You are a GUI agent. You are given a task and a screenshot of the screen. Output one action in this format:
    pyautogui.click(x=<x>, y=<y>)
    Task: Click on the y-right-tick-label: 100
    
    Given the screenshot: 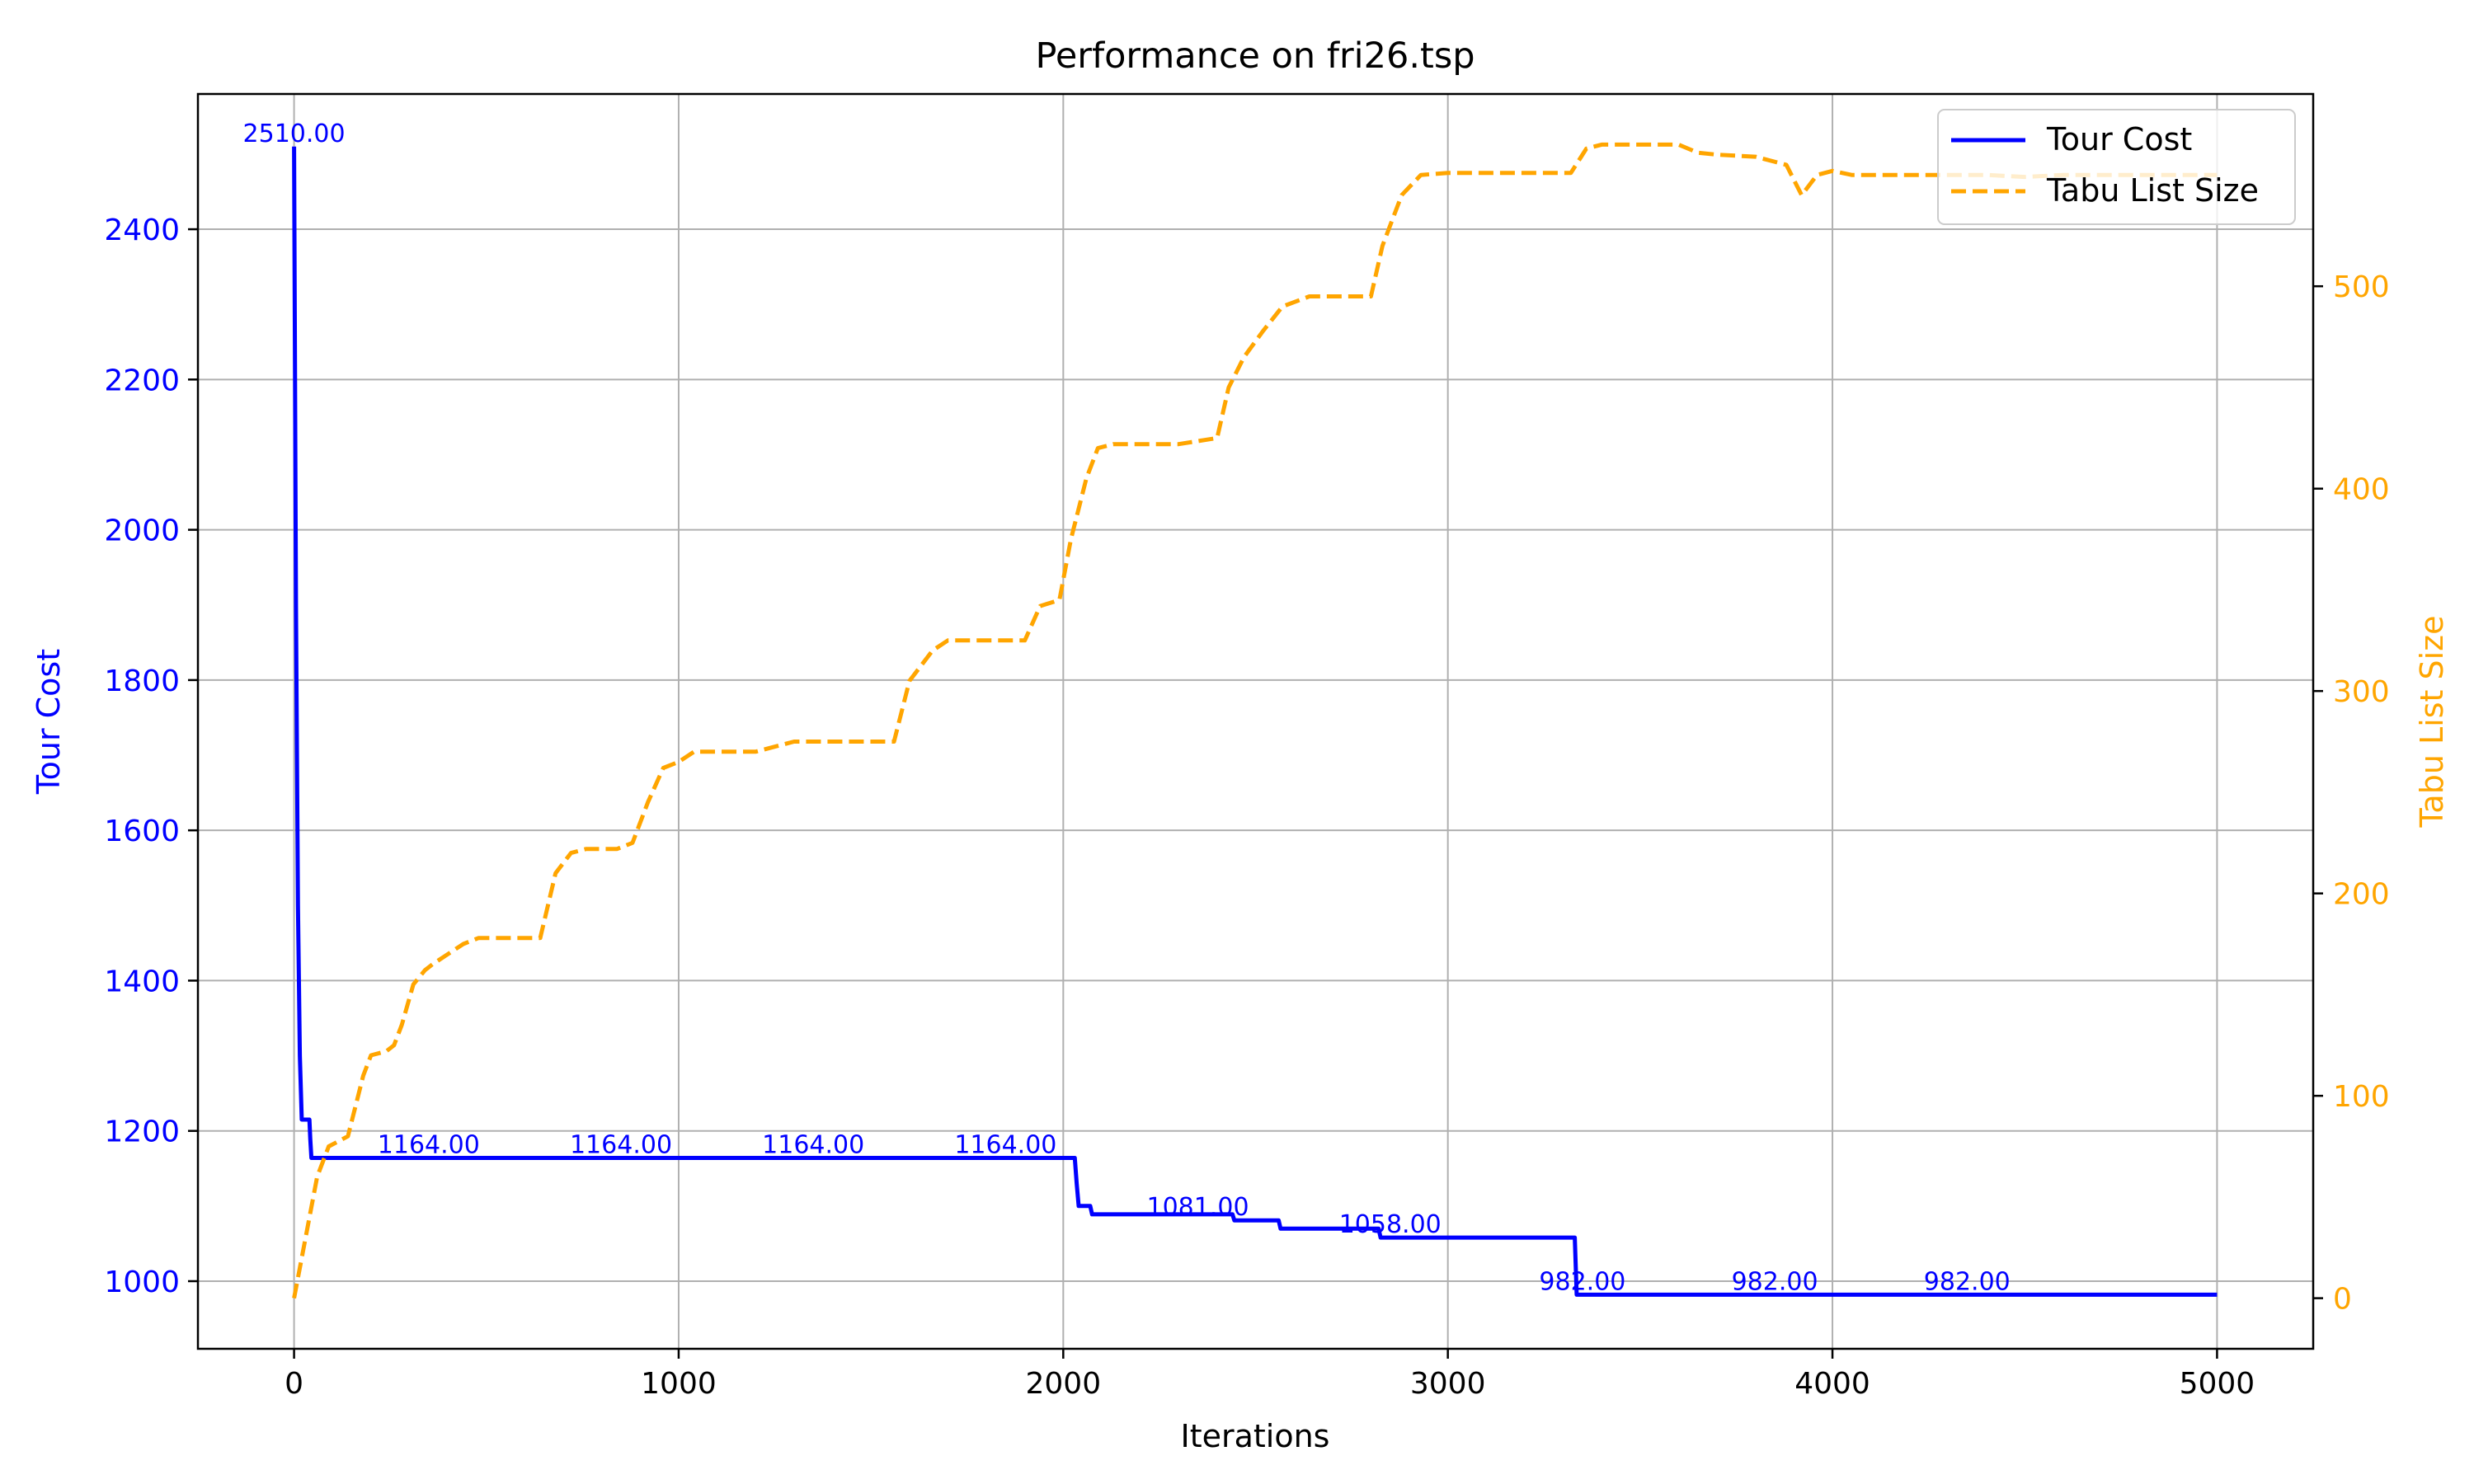 What is the action you would take?
    pyautogui.click(x=2361, y=1097)
    